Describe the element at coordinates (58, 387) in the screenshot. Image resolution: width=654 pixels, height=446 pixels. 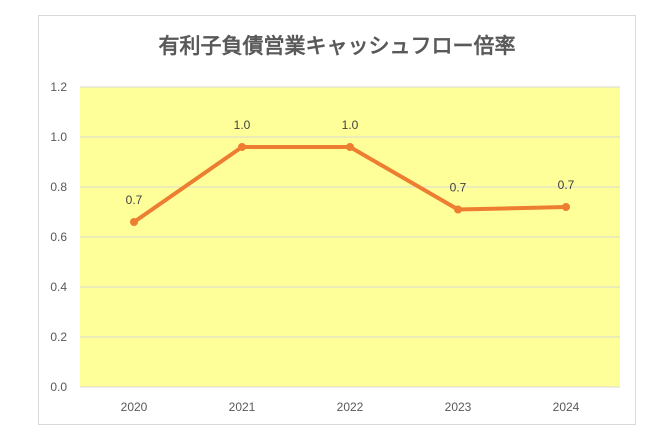
I see `y-tick-label: 0.0` at that location.